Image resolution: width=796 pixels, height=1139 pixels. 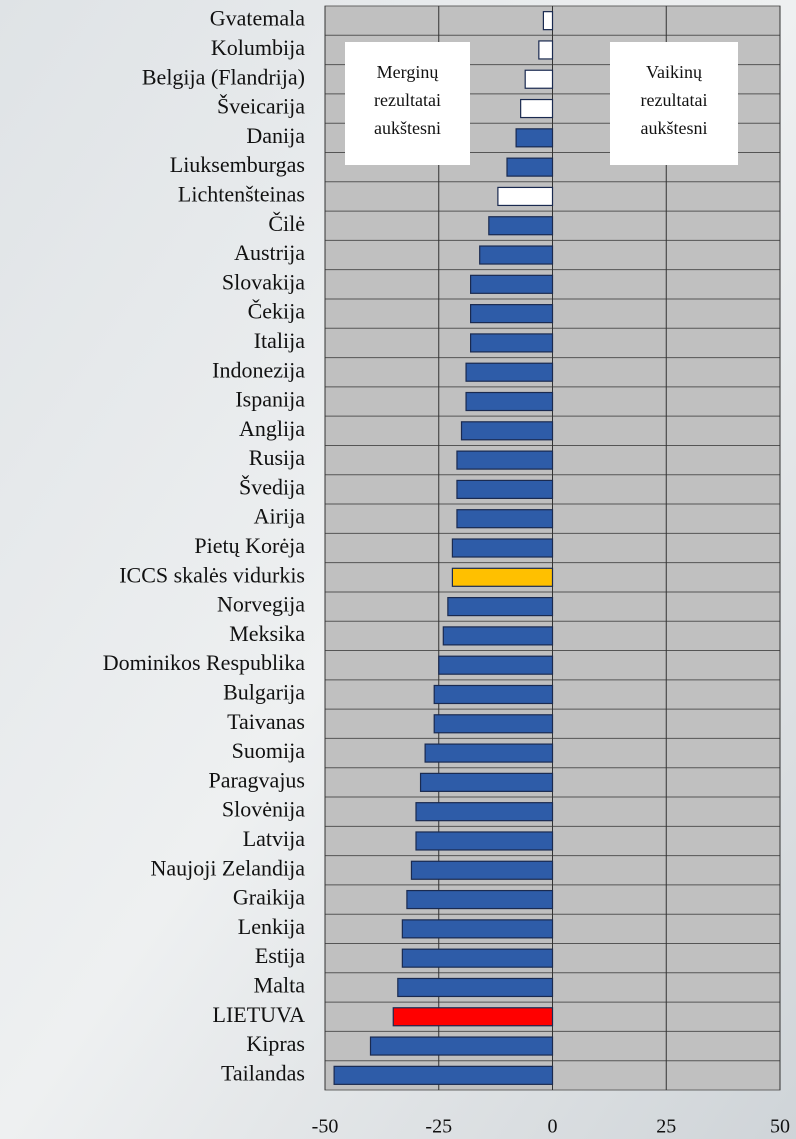 I want to click on y-tick-label: Latvija, so click(x=274, y=838).